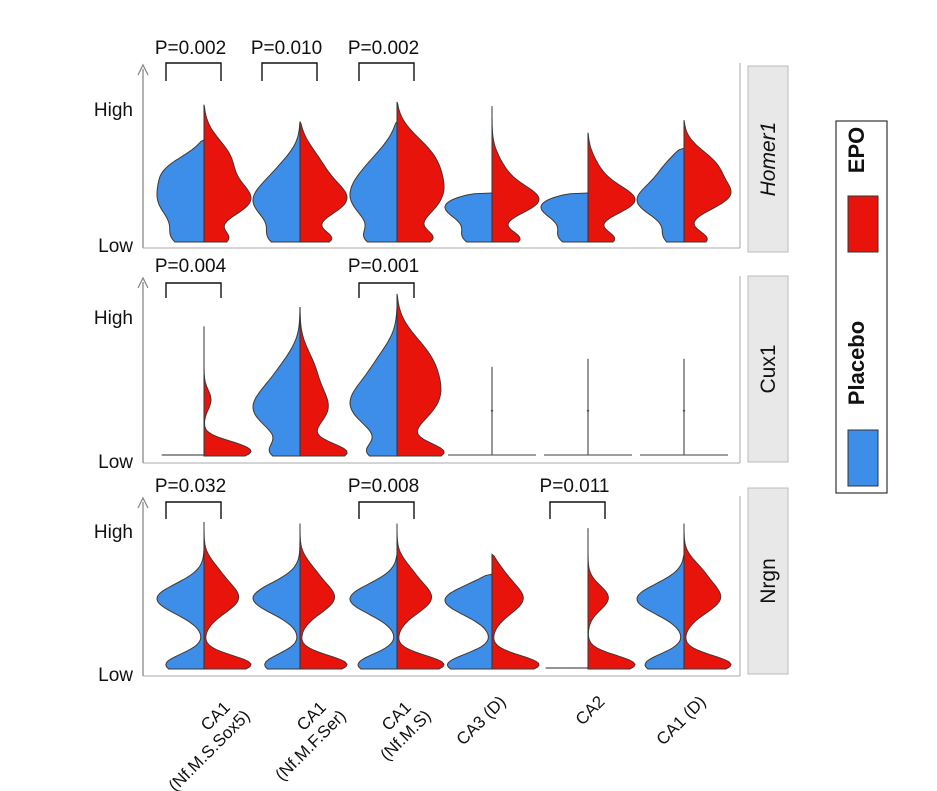  I want to click on x-label: CA1 (D), so click(681, 720).